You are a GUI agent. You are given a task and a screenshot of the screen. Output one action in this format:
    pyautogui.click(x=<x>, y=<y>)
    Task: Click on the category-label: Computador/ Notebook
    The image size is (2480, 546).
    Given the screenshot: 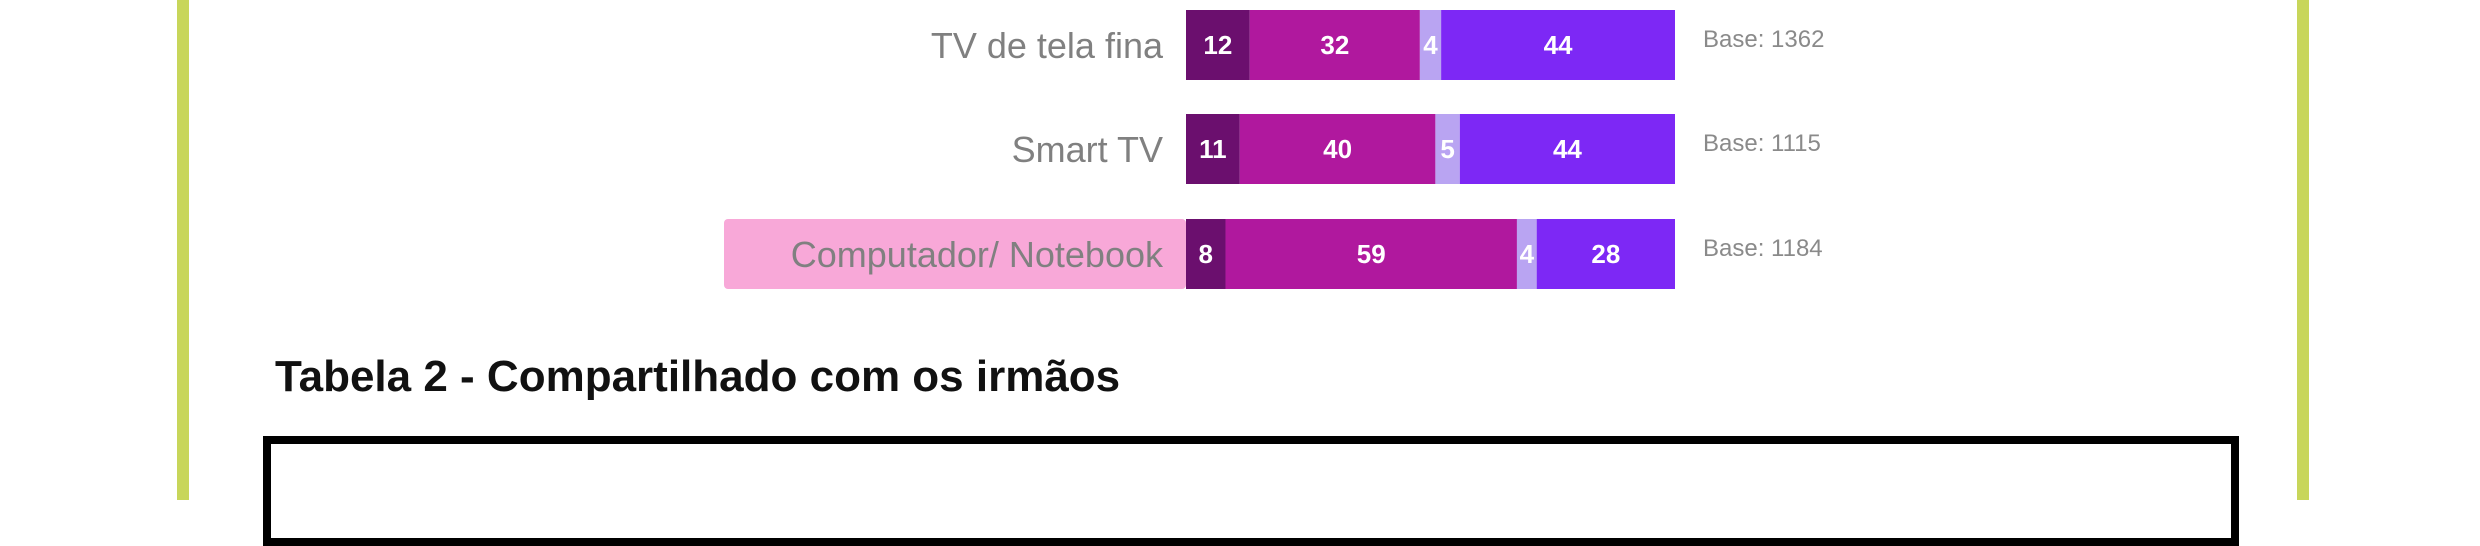 What is the action you would take?
    pyautogui.click(x=977, y=254)
    